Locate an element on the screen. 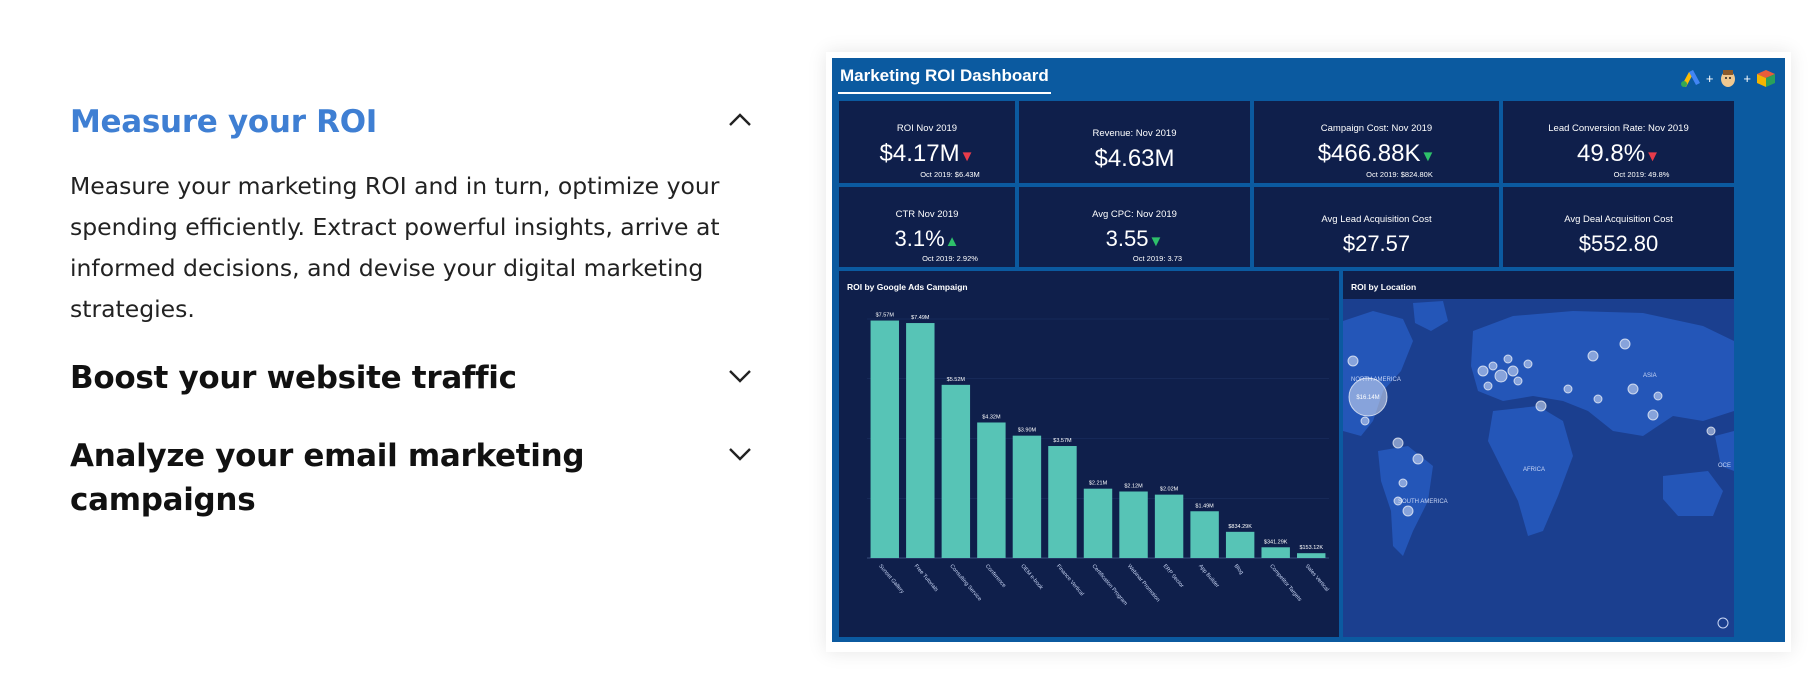 The height and width of the screenshot is (699, 1817). accordion-header-measure-roi: Measure your ROI is located at coordinates (415, 122).